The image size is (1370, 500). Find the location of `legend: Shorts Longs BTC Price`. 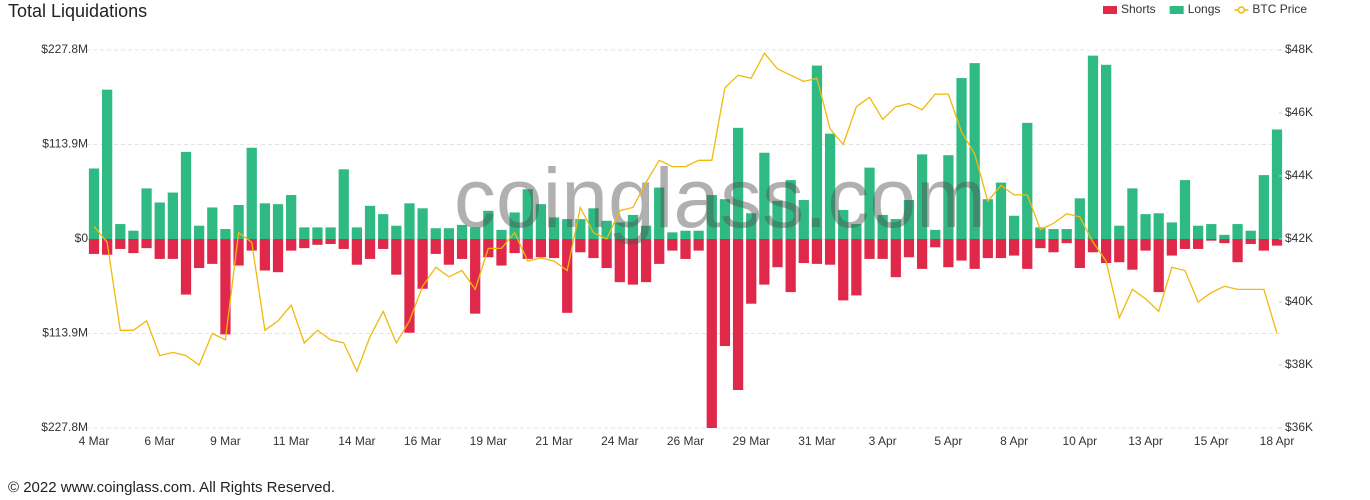

legend: Shorts Longs BTC Price is located at coordinates (1205, 9).